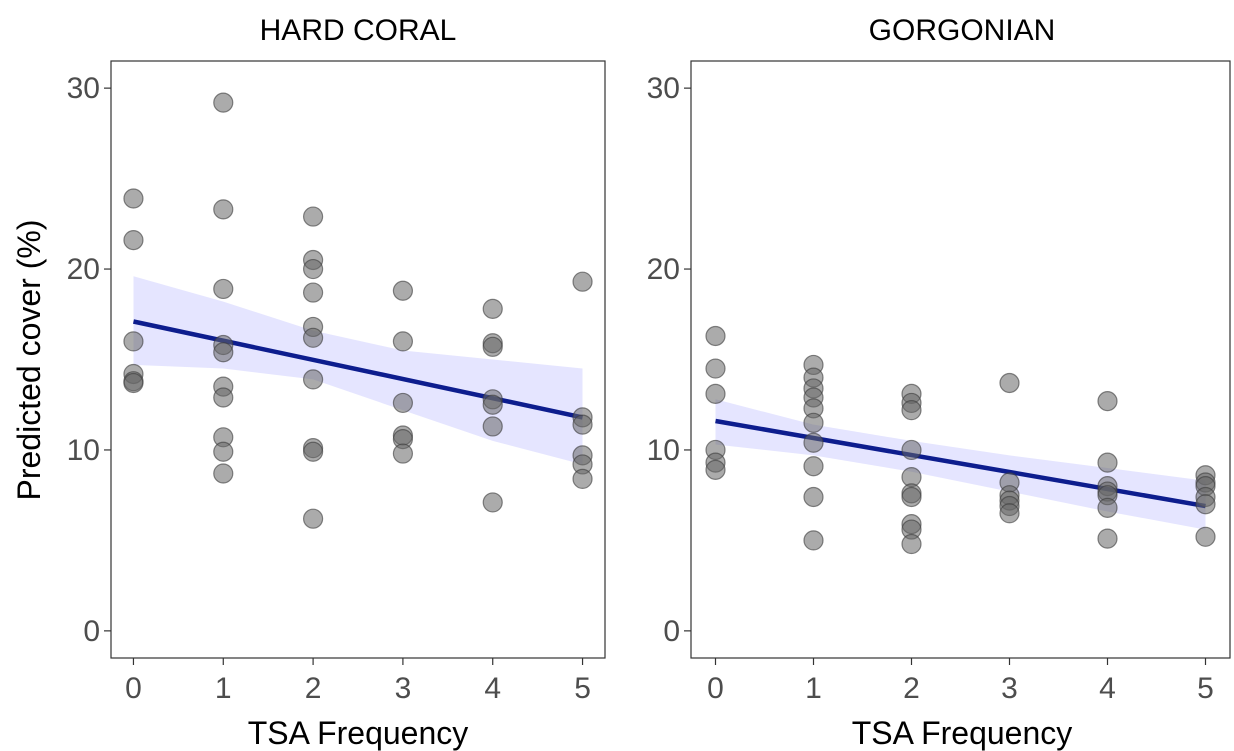  Describe the element at coordinates (358, 733) in the screenshot. I see `x-axis-title-hard-coral: TSA Frequency` at that location.